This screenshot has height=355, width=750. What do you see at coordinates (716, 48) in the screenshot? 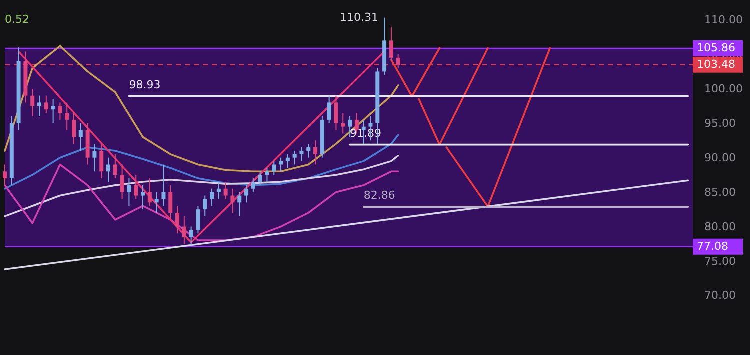
I see `ref-line-label: 105.86` at bounding box center [716, 48].